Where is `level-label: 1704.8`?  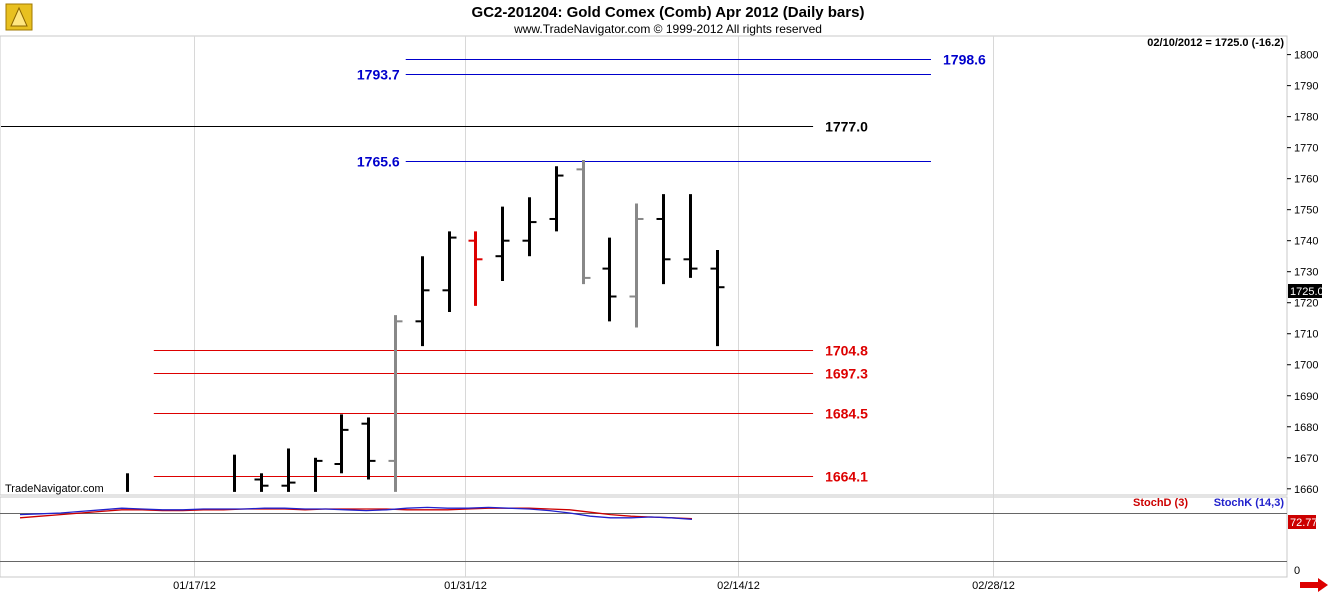
level-label: 1704.8 is located at coordinates (846, 351).